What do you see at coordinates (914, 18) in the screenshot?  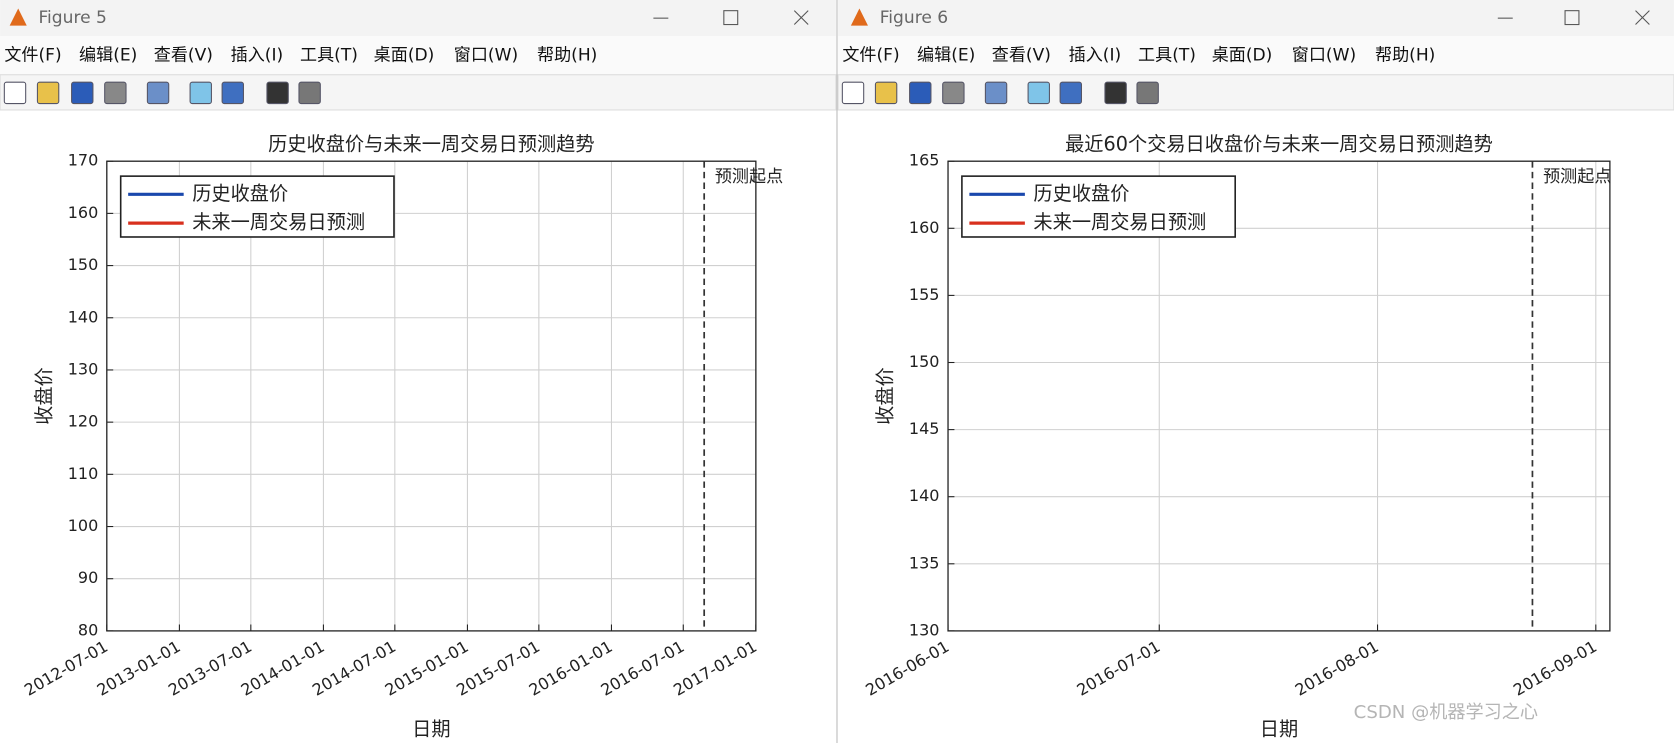 I see `window-title: Figure 6` at bounding box center [914, 18].